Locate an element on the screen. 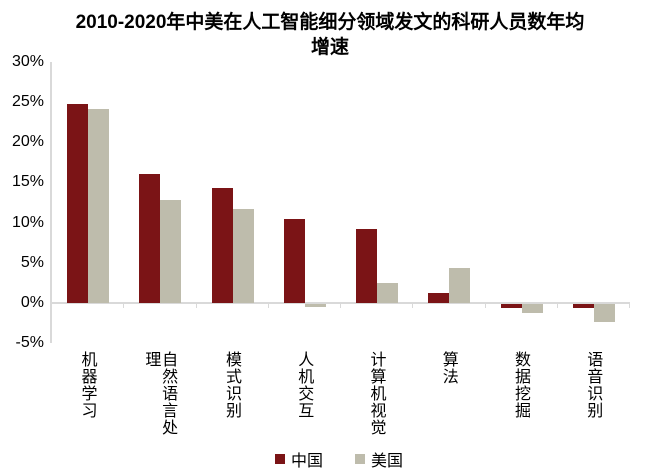 This screenshot has height=475, width=660. legend: 中国 美国 is located at coordinates (339, 459).